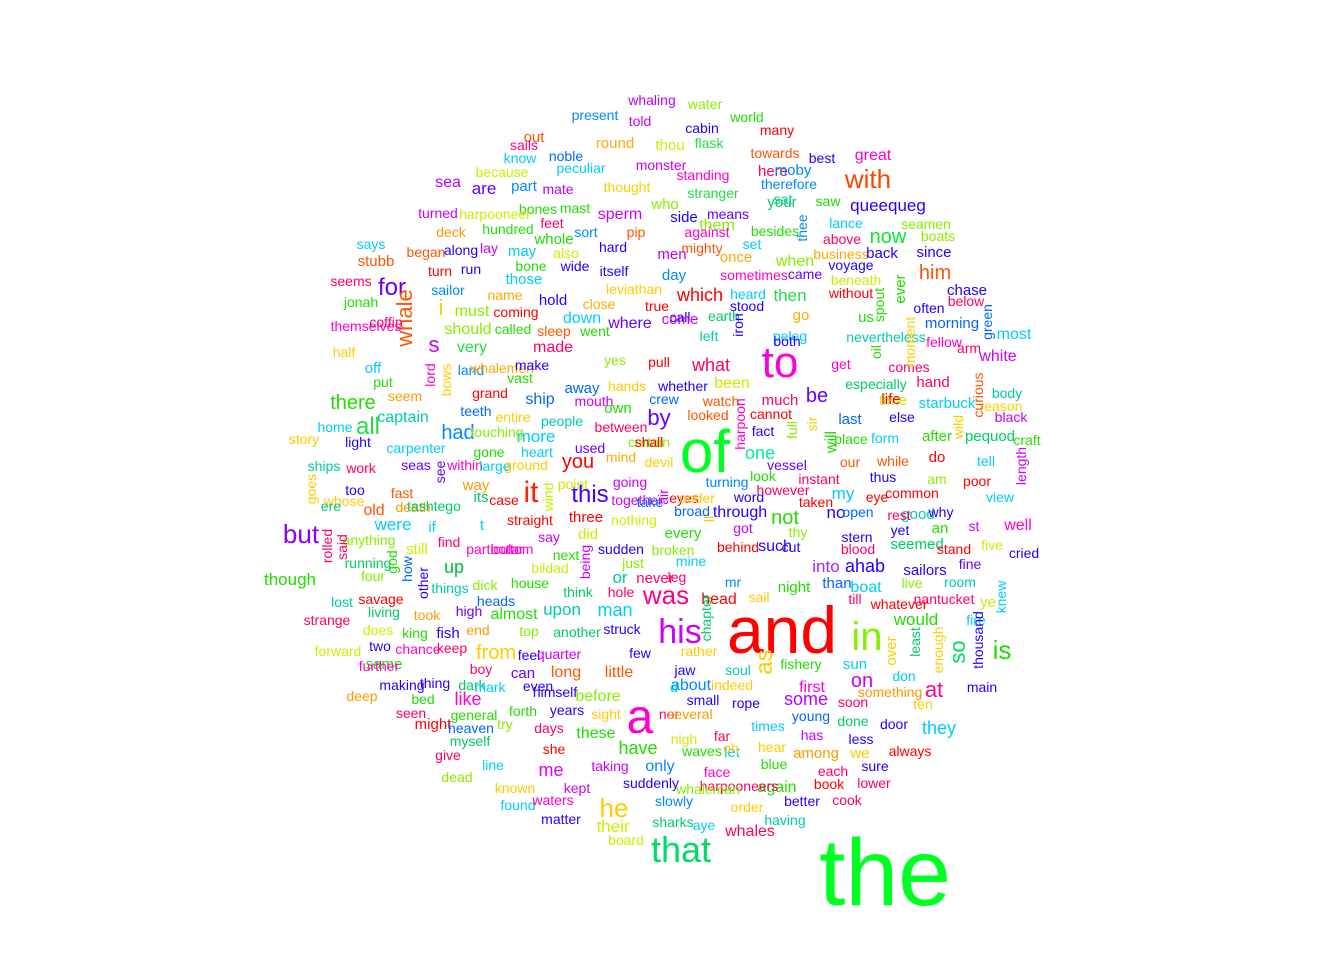  What do you see at coordinates (857, 512) in the screenshot?
I see `word-open: open` at bounding box center [857, 512].